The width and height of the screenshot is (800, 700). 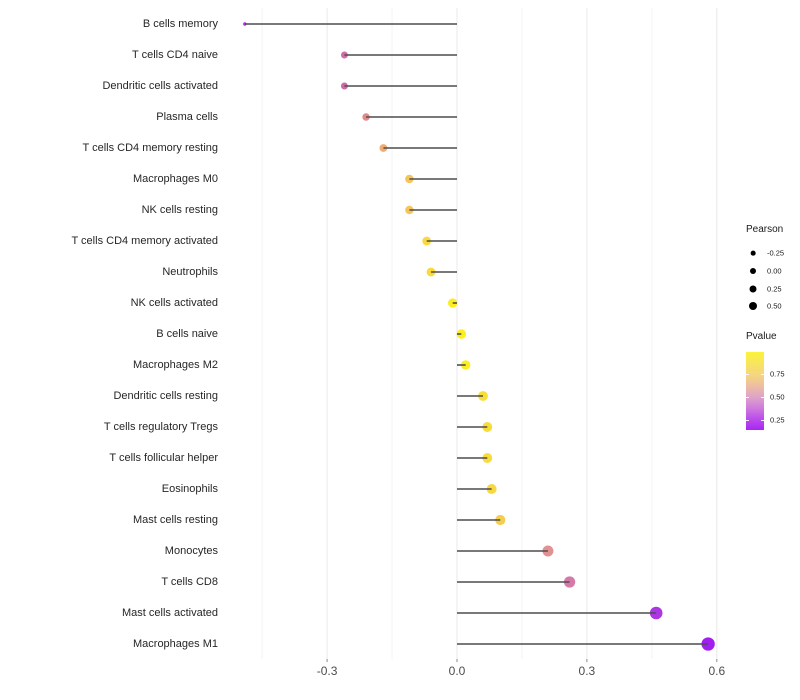 What do you see at coordinates (457, 671) in the screenshot?
I see `x-tick-label: 0.0` at bounding box center [457, 671].